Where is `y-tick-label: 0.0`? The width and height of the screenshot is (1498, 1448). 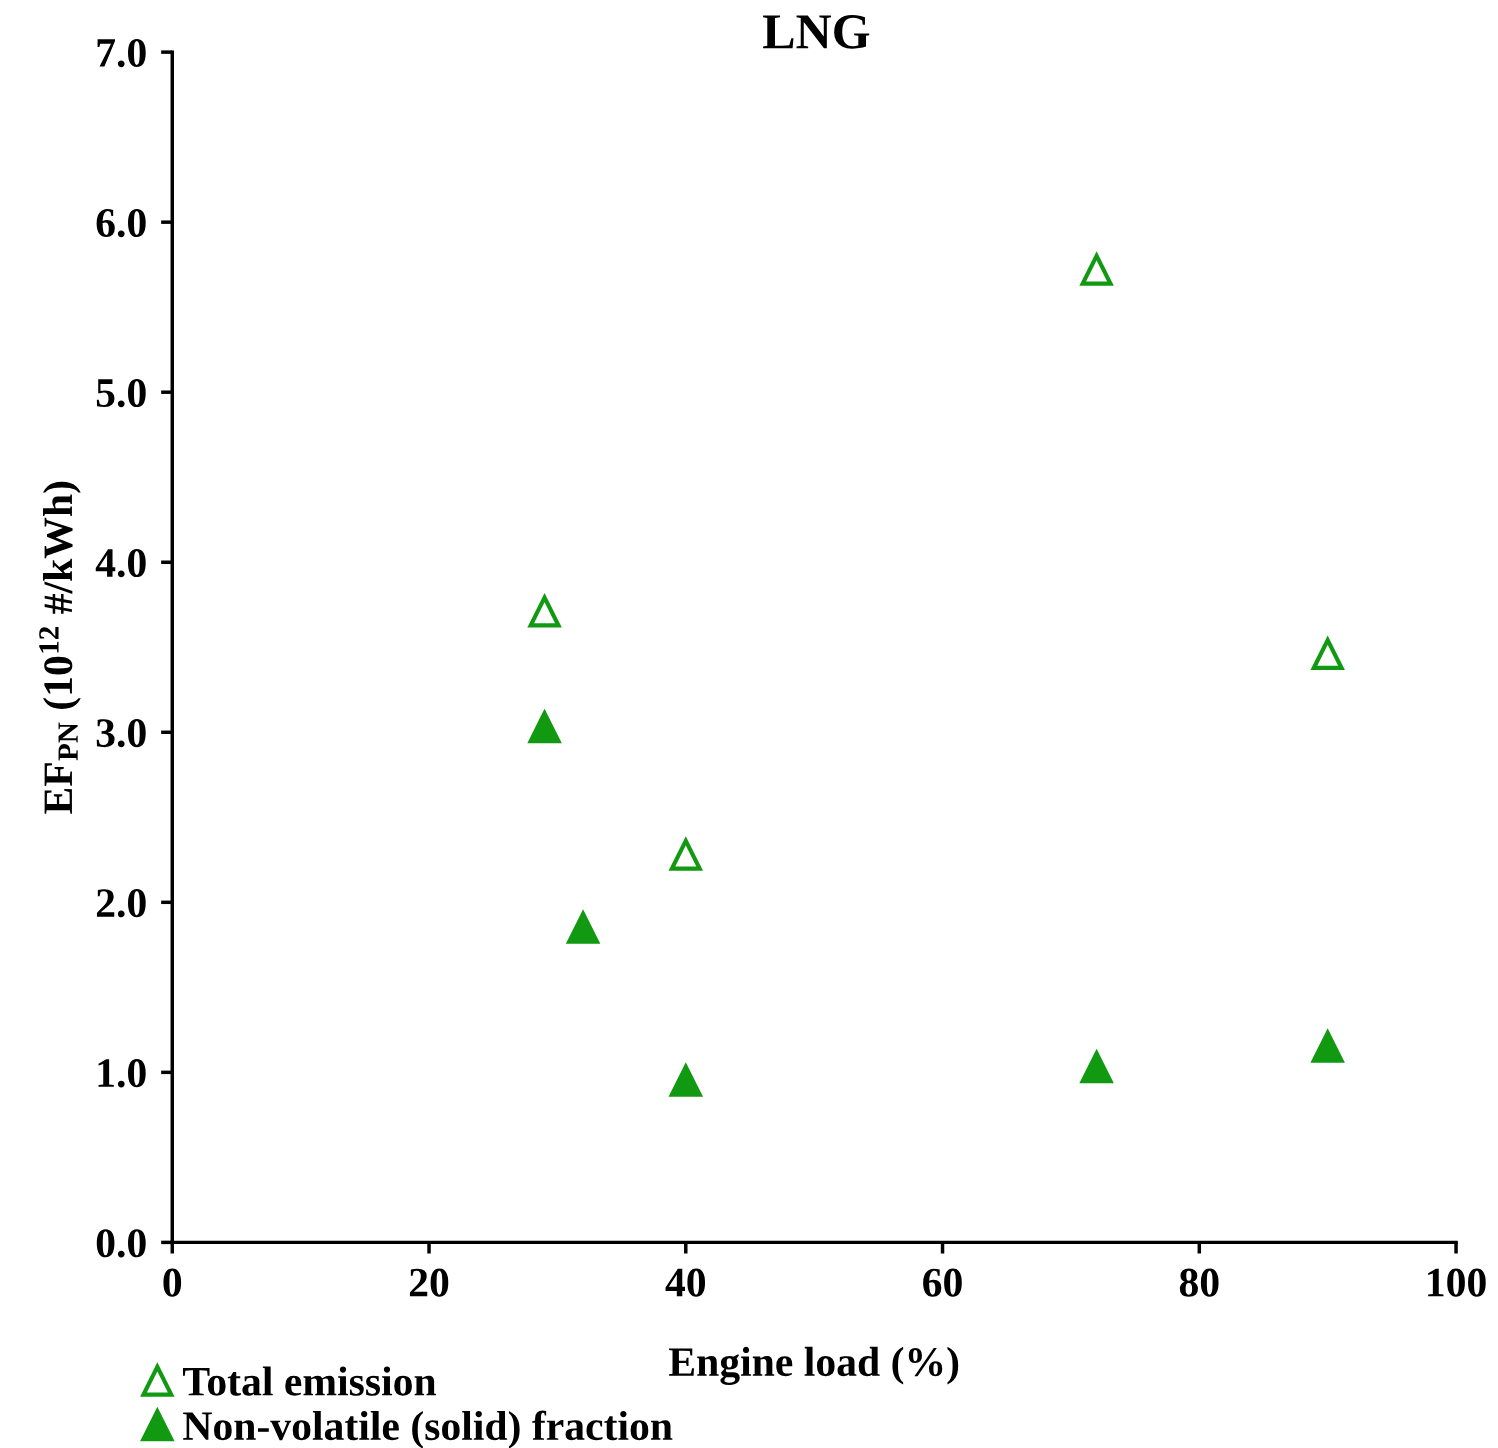 y-tick-label: 0.0 is located at coordinates (121, 1243).